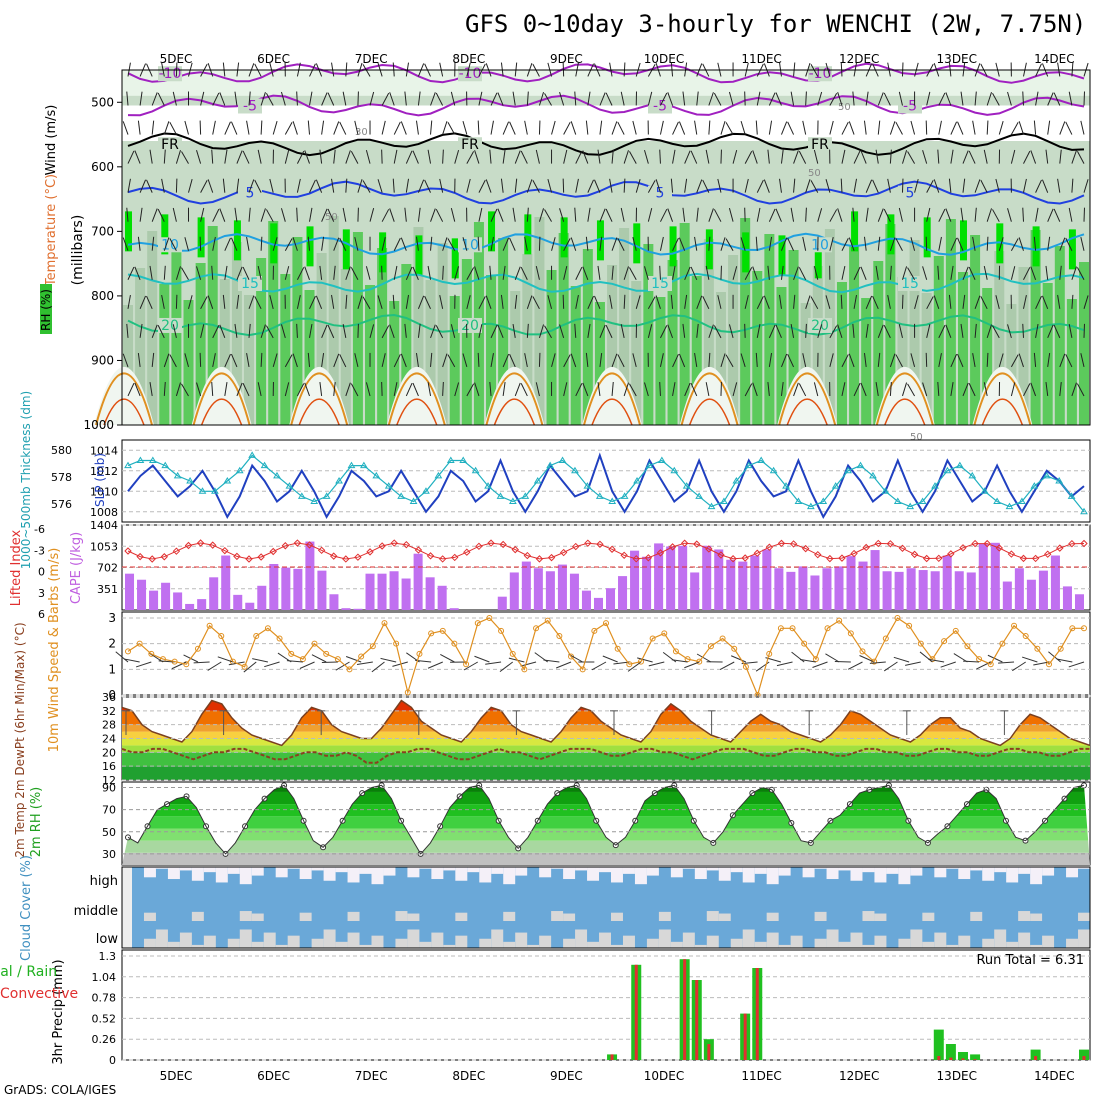 The height and width of the screenshot is (1100, 1100). I want to click on y-tick-label: 1, so click(112, 669).